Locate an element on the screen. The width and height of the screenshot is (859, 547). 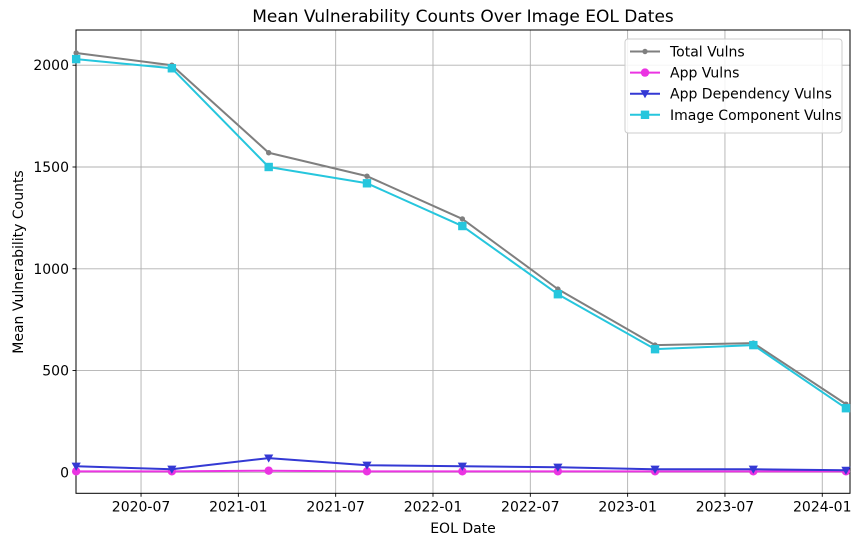
x-tick-label: 2023-01 is located at coordinates (627, 507).